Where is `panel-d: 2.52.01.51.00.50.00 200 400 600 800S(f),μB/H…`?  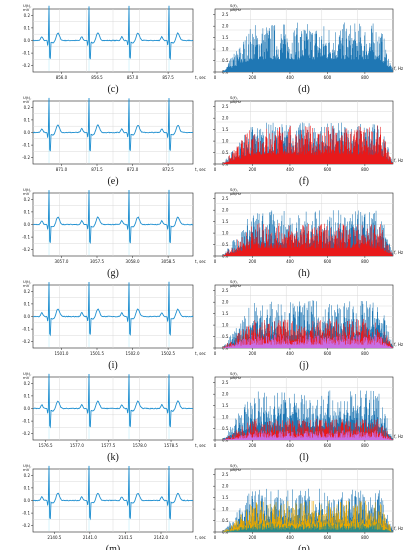 panel-d: 2.52.01.51.00.50.00 200 400 600 800S(f),μB/H… is located at coordinates (308, 49).